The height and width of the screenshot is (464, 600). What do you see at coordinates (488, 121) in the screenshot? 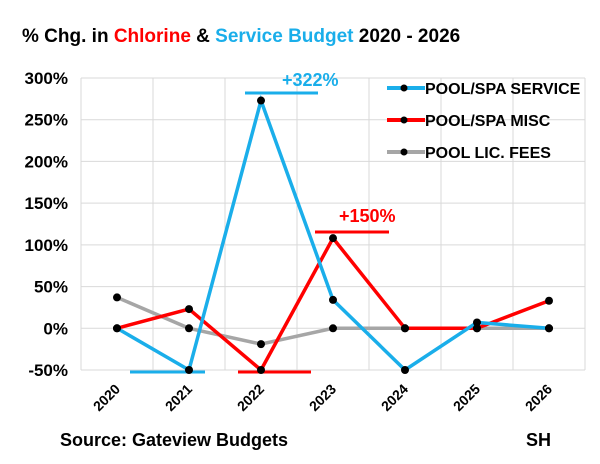
I see `legend-label: POOL/SPA MISC` at bounding box center [488, 121].